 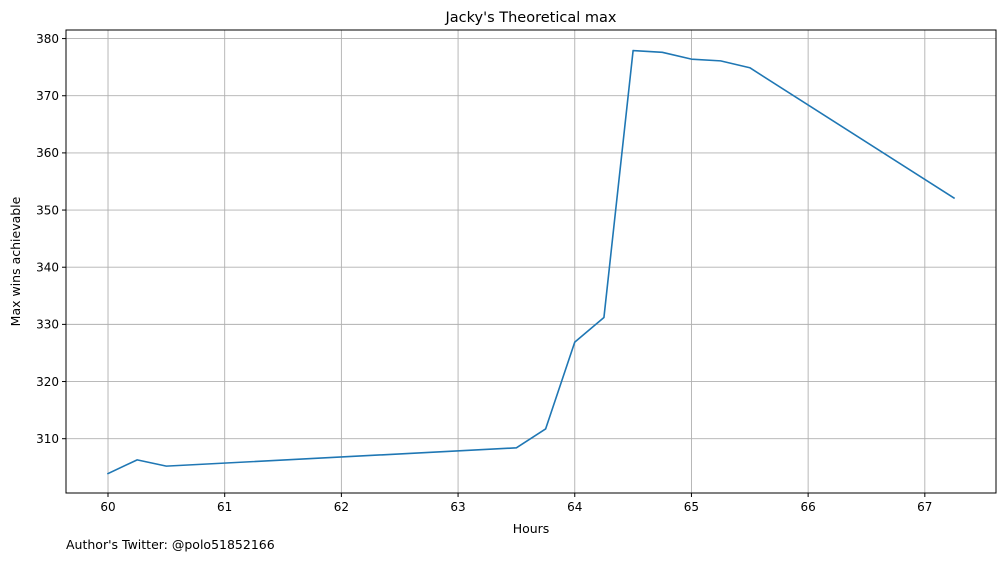 What do you see at coordinates (457, 507) in the screenshot?
I see `x-tick-label: 63` at bounding box center [457, 507].